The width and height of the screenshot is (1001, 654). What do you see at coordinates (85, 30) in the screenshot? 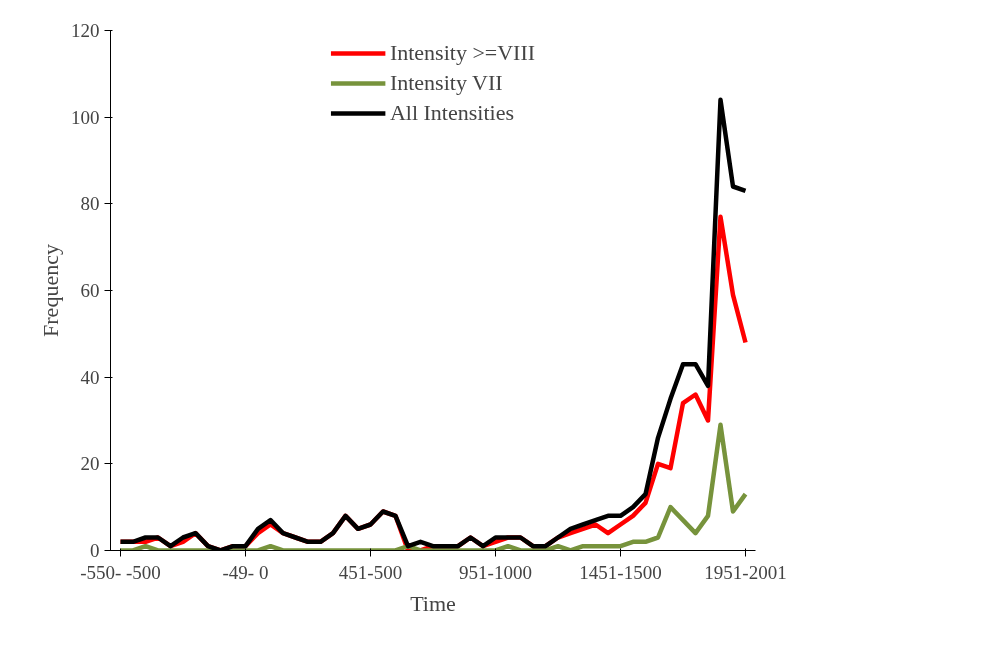
I see `y-tick-label: 120` at bounding box center [85, 30].